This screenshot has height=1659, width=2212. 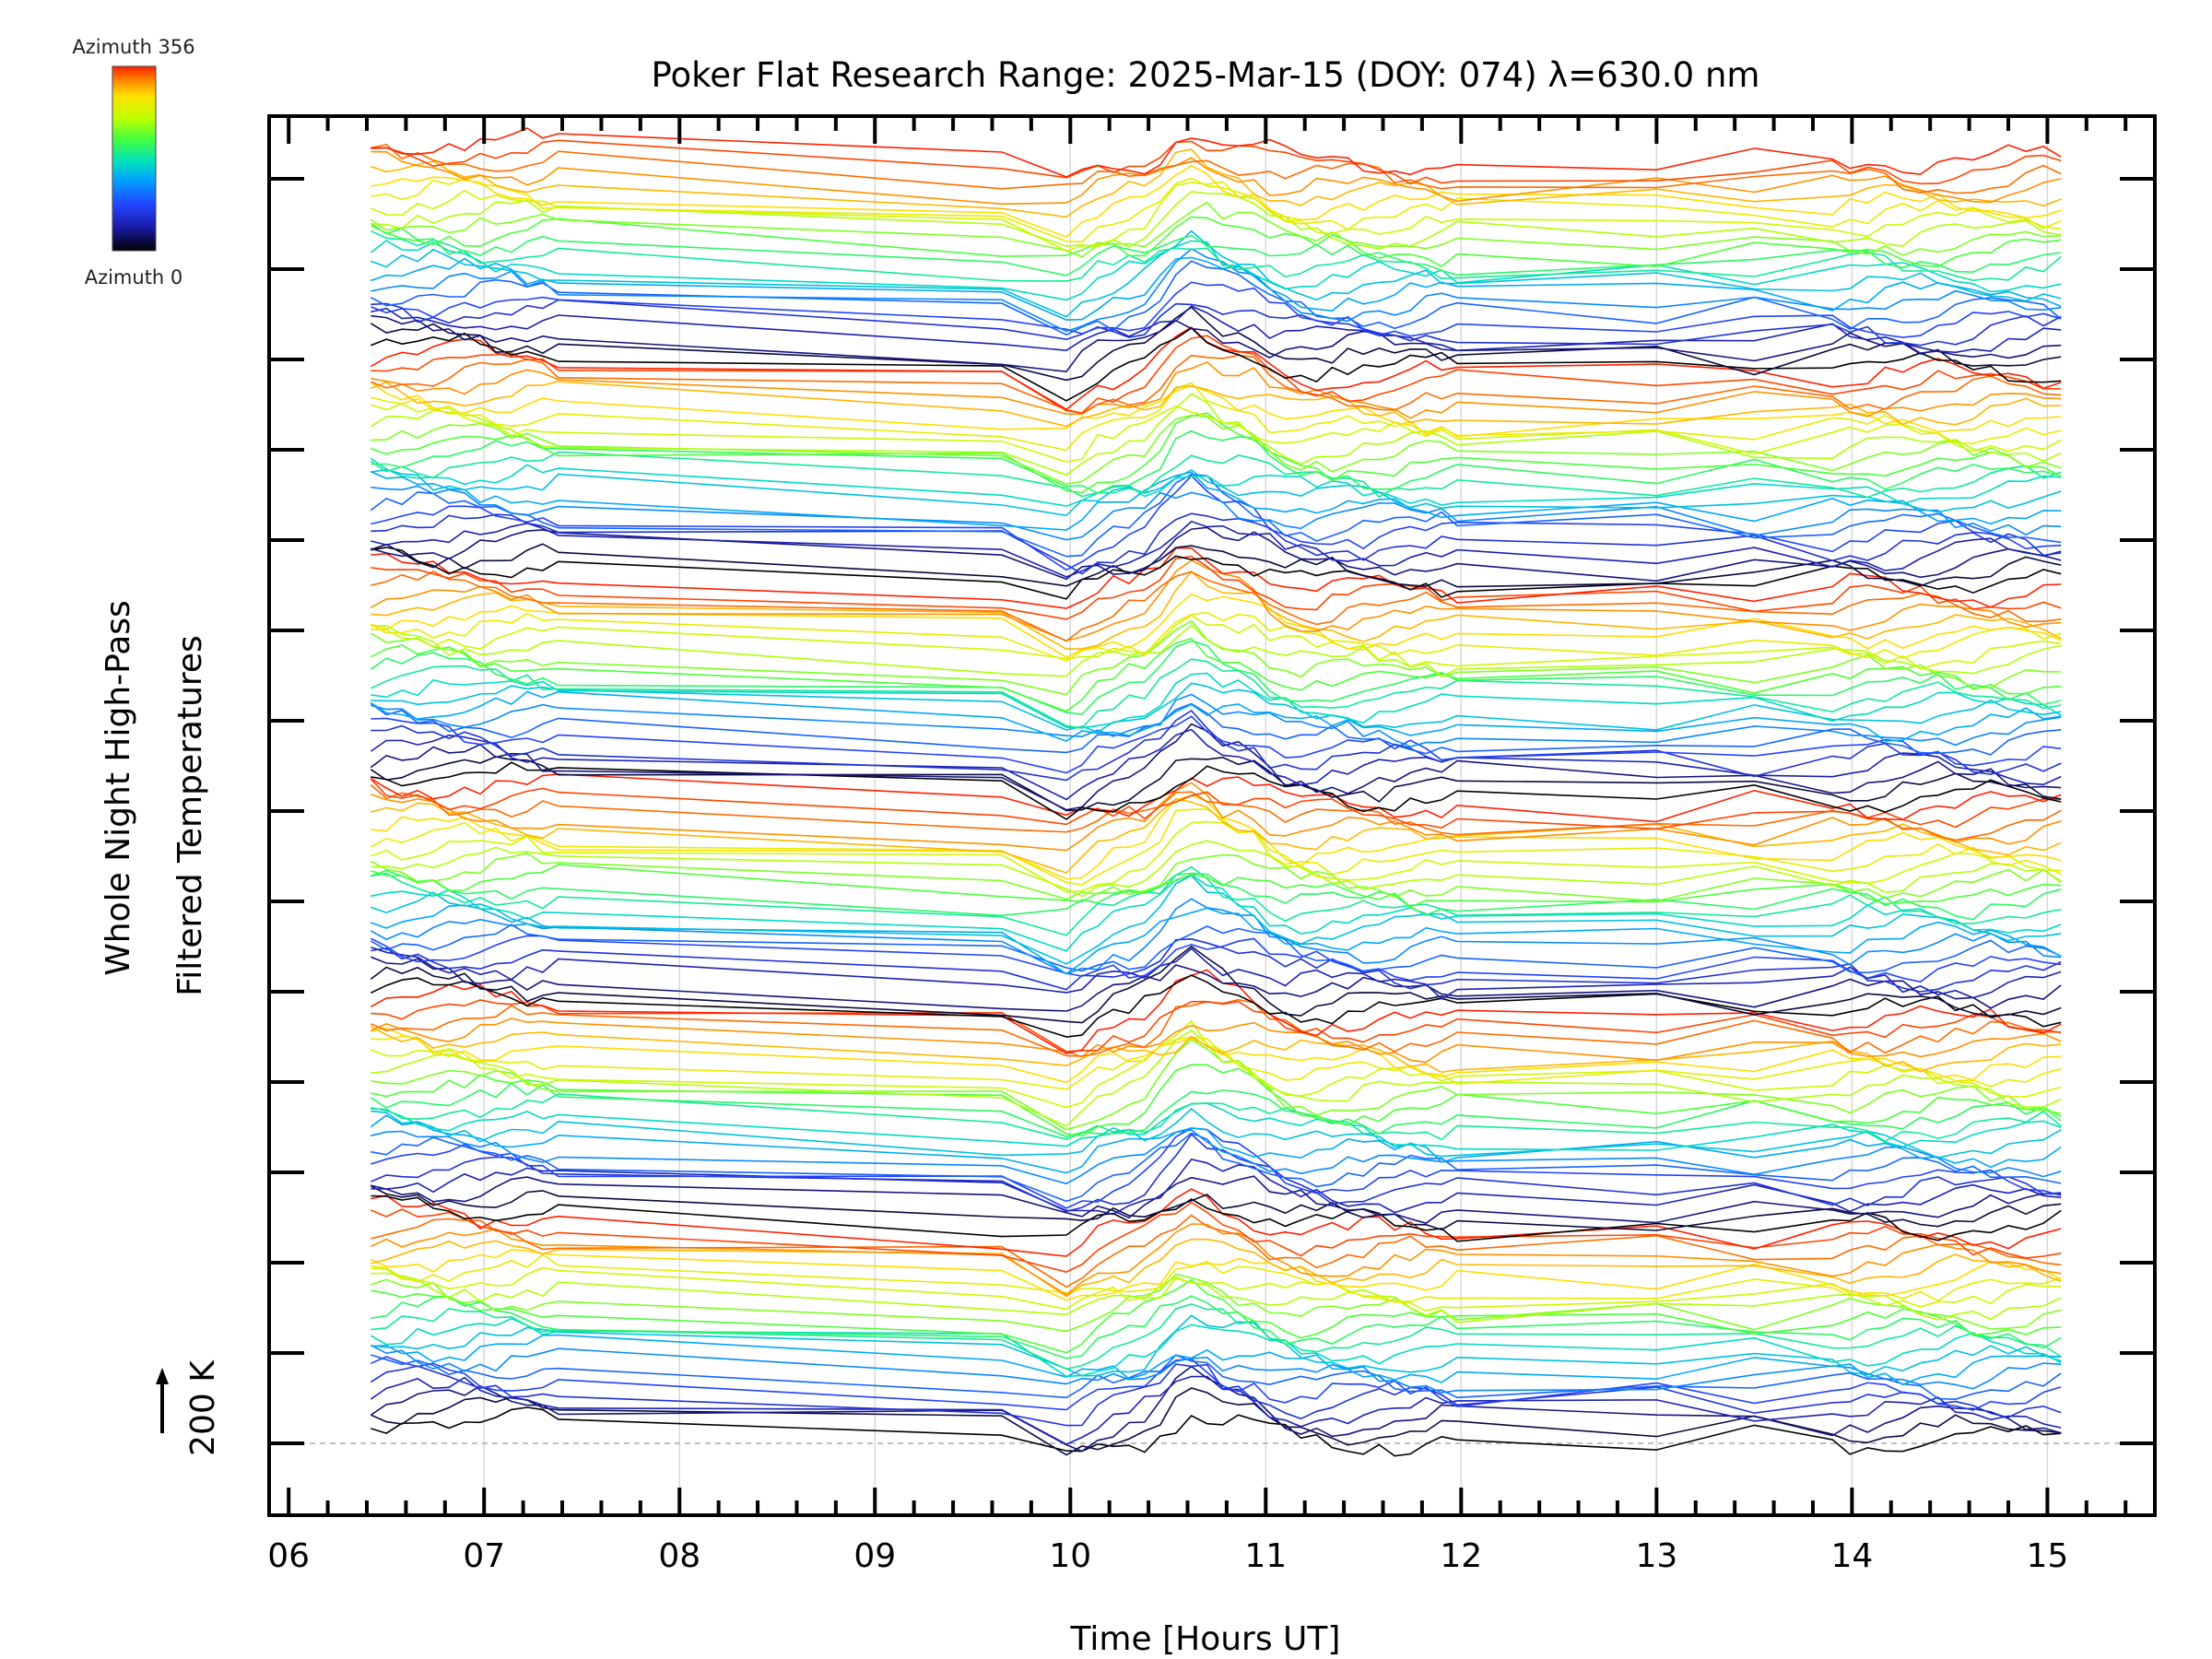 I want to click on y-axis-label-line2: Filtered Temperatures, so click(x=190, y=815).